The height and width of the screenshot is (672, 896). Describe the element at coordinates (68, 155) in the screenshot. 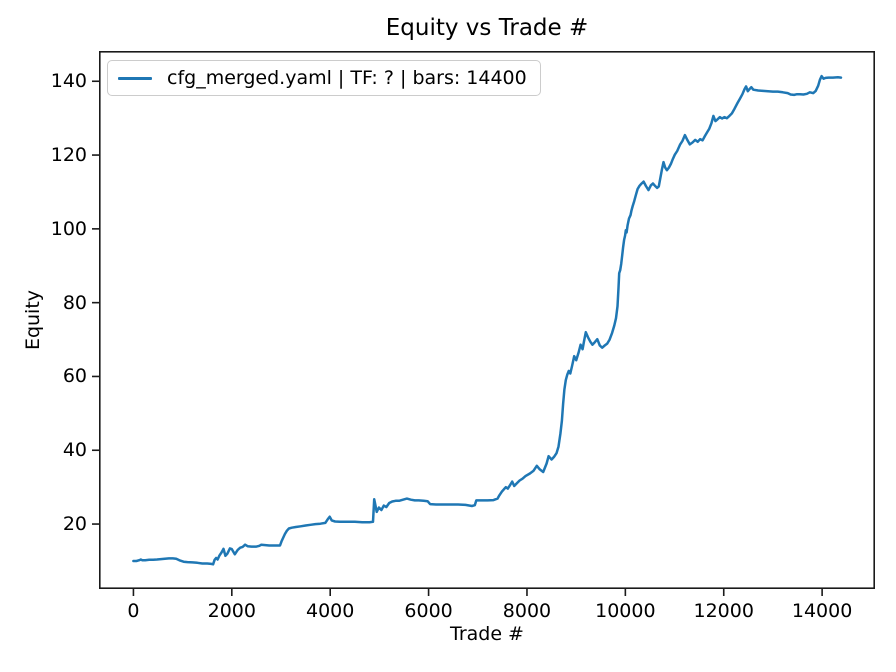

I see `y-tick-label: 120` at that location.